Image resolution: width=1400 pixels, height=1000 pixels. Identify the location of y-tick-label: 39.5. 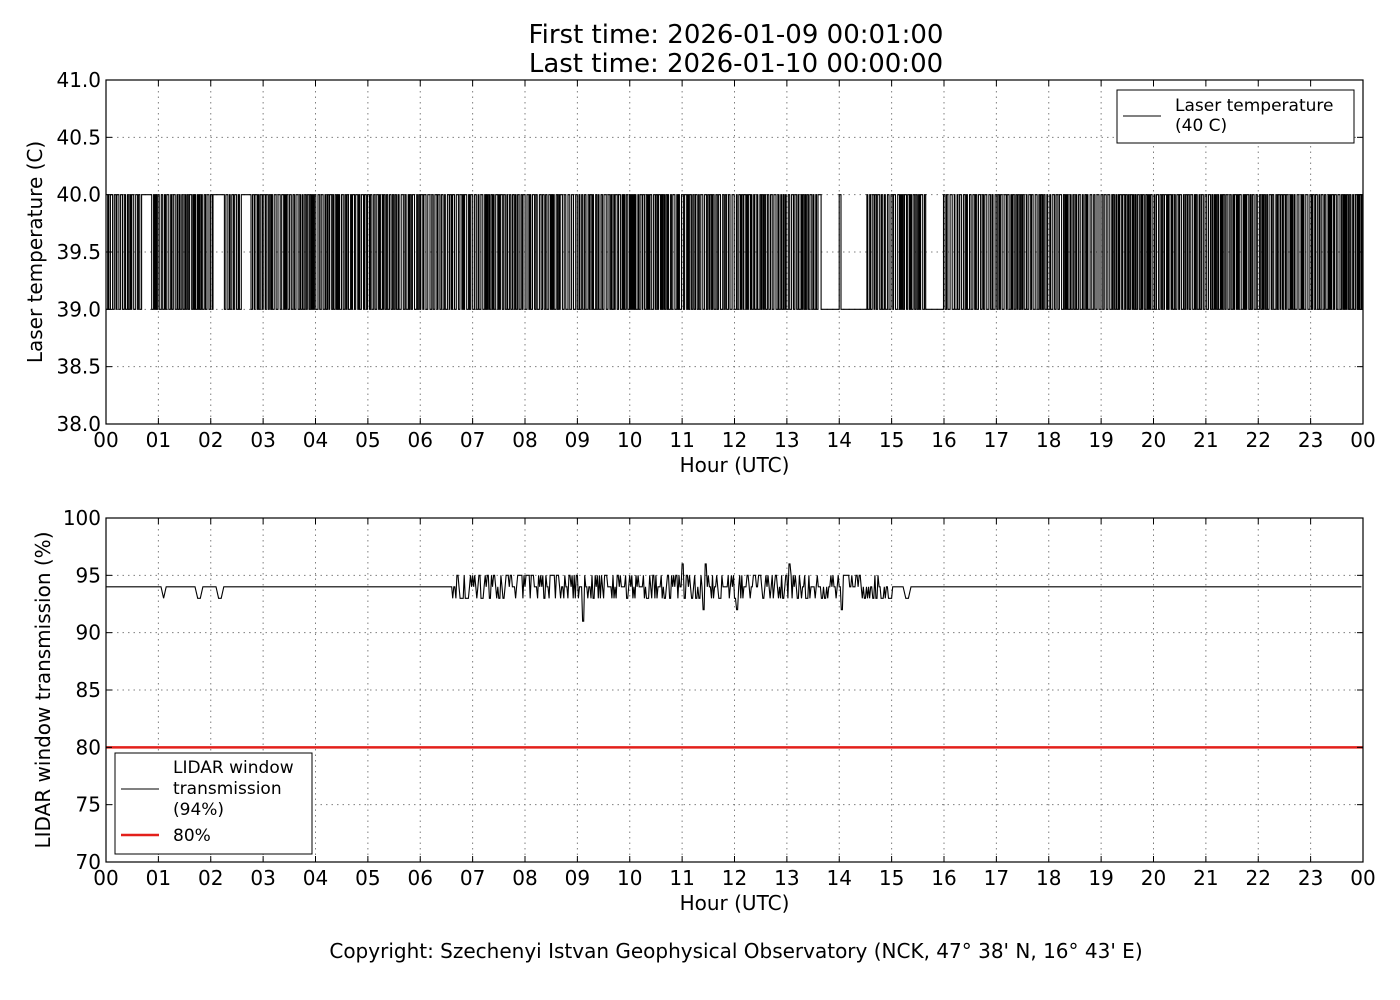
(78, 252).